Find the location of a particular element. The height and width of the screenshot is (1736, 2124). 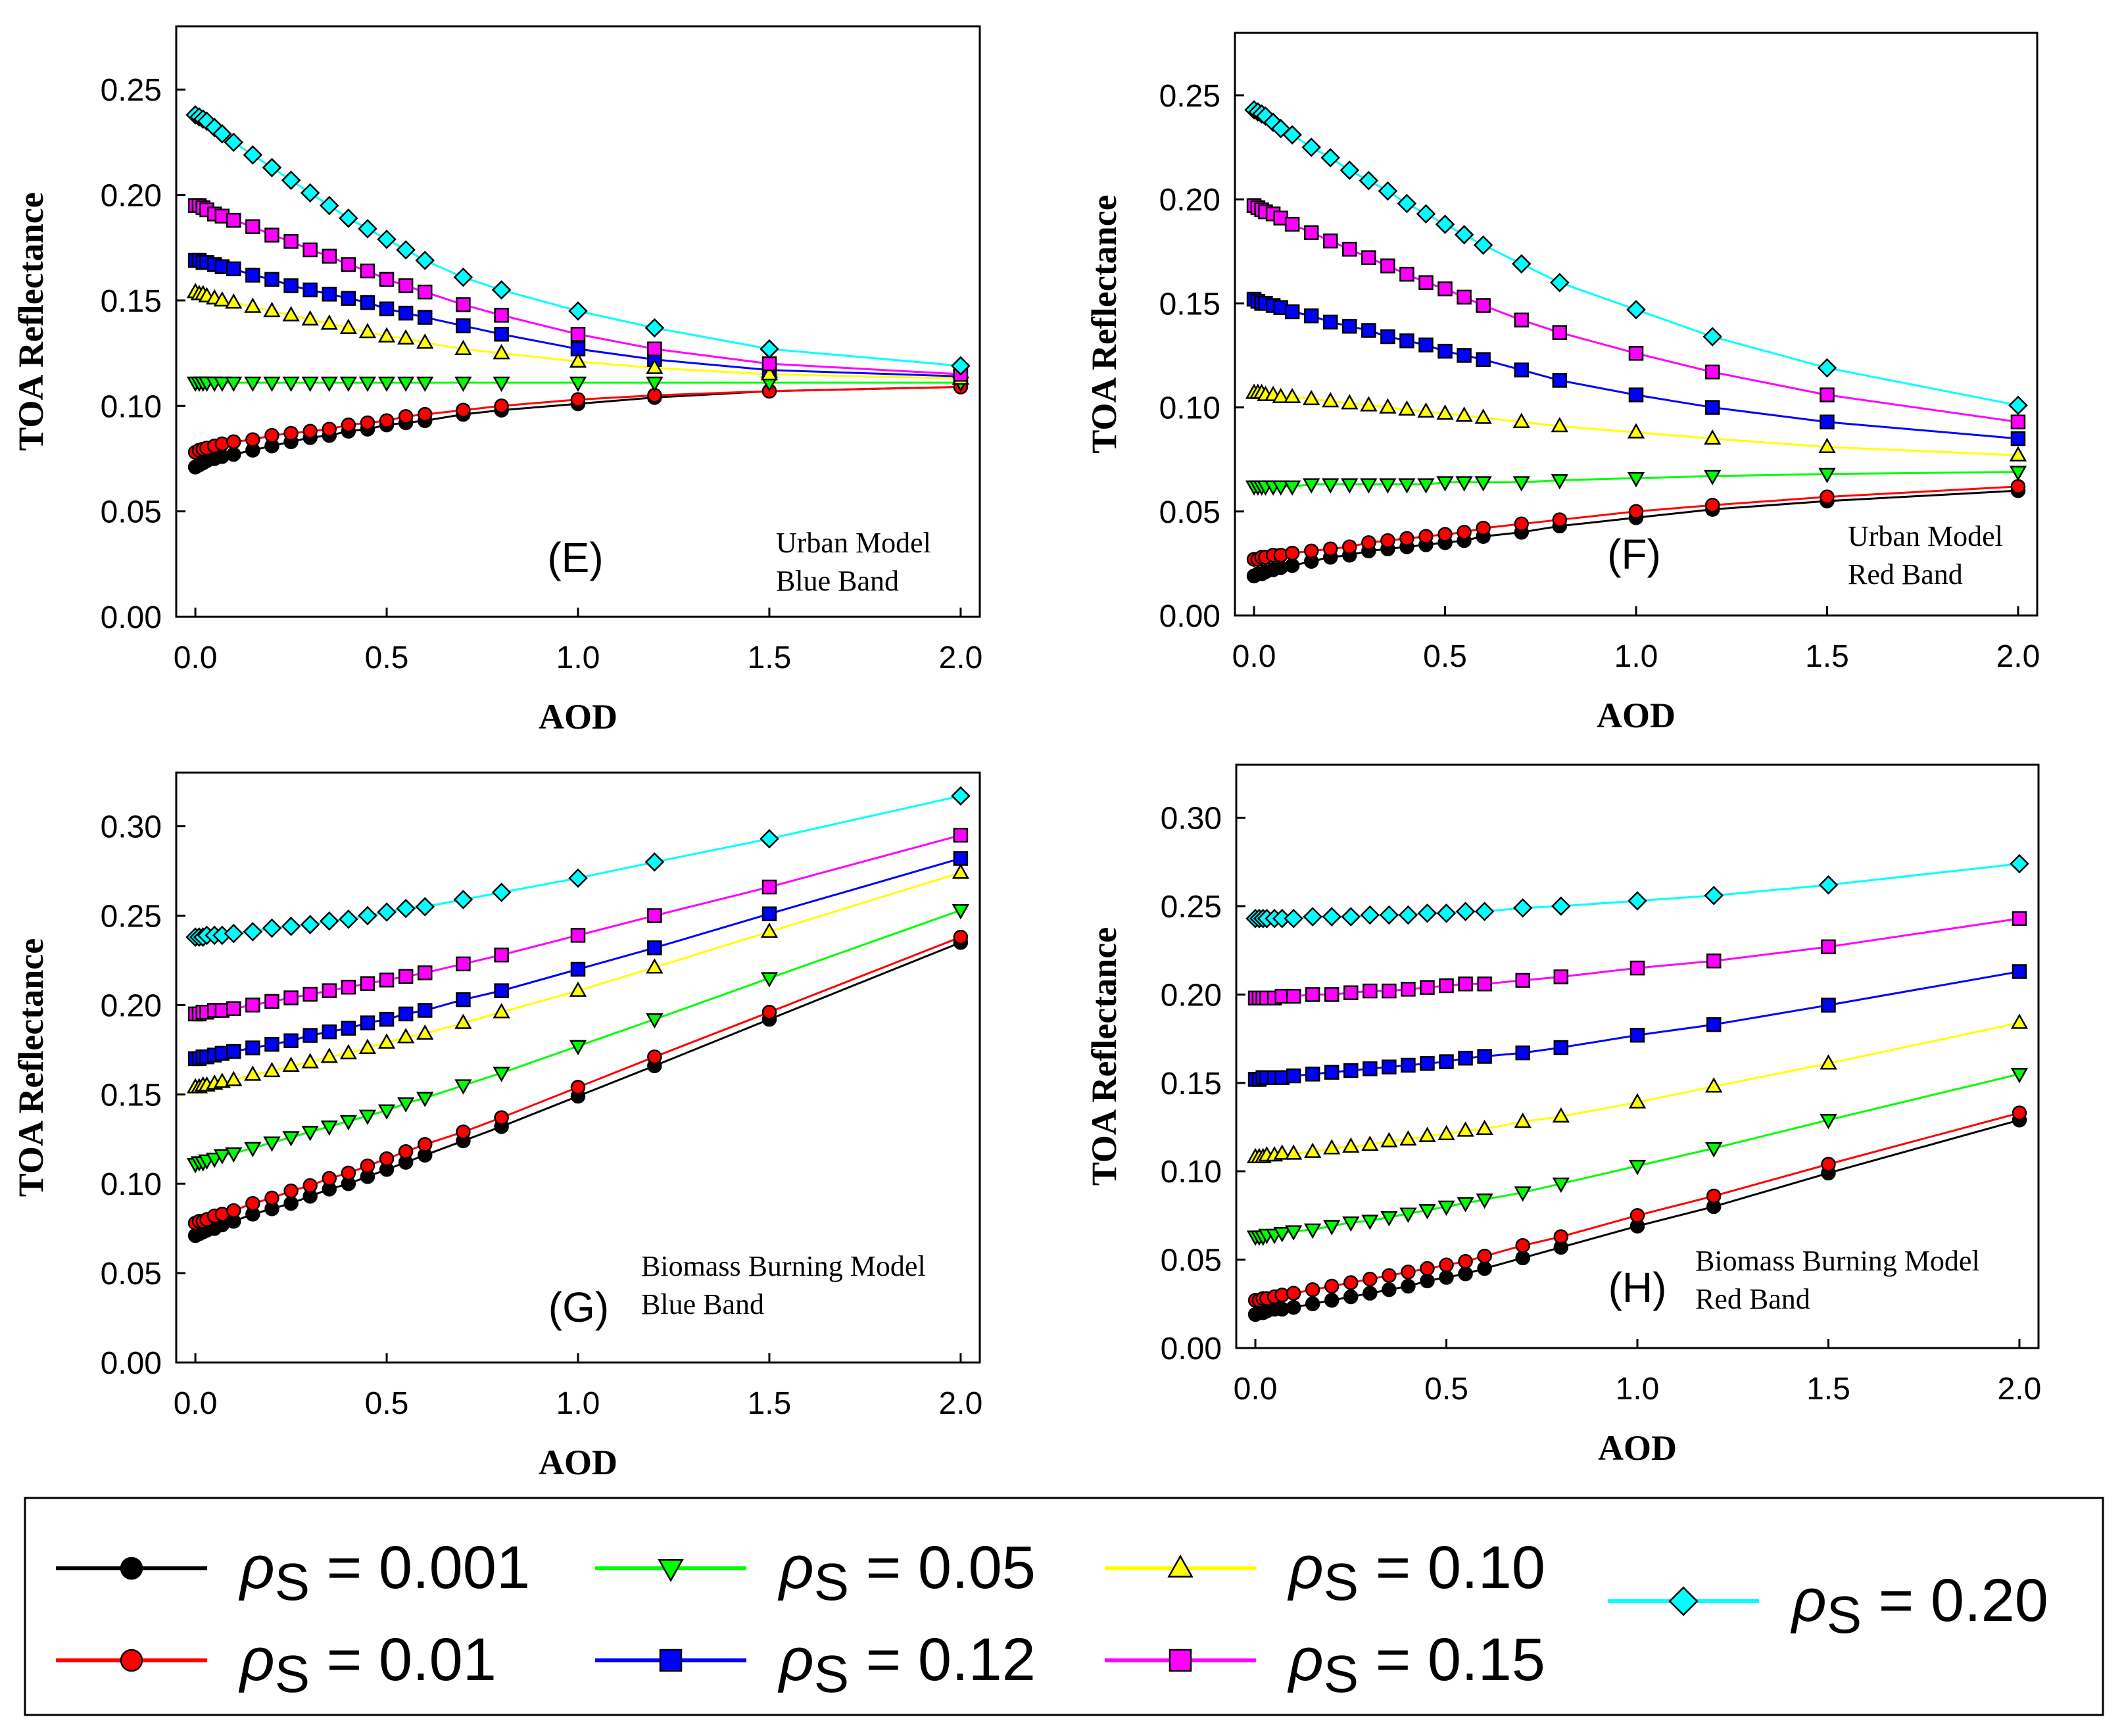

y-tick-label: 0.20 is located at coordinates (131, 1006).